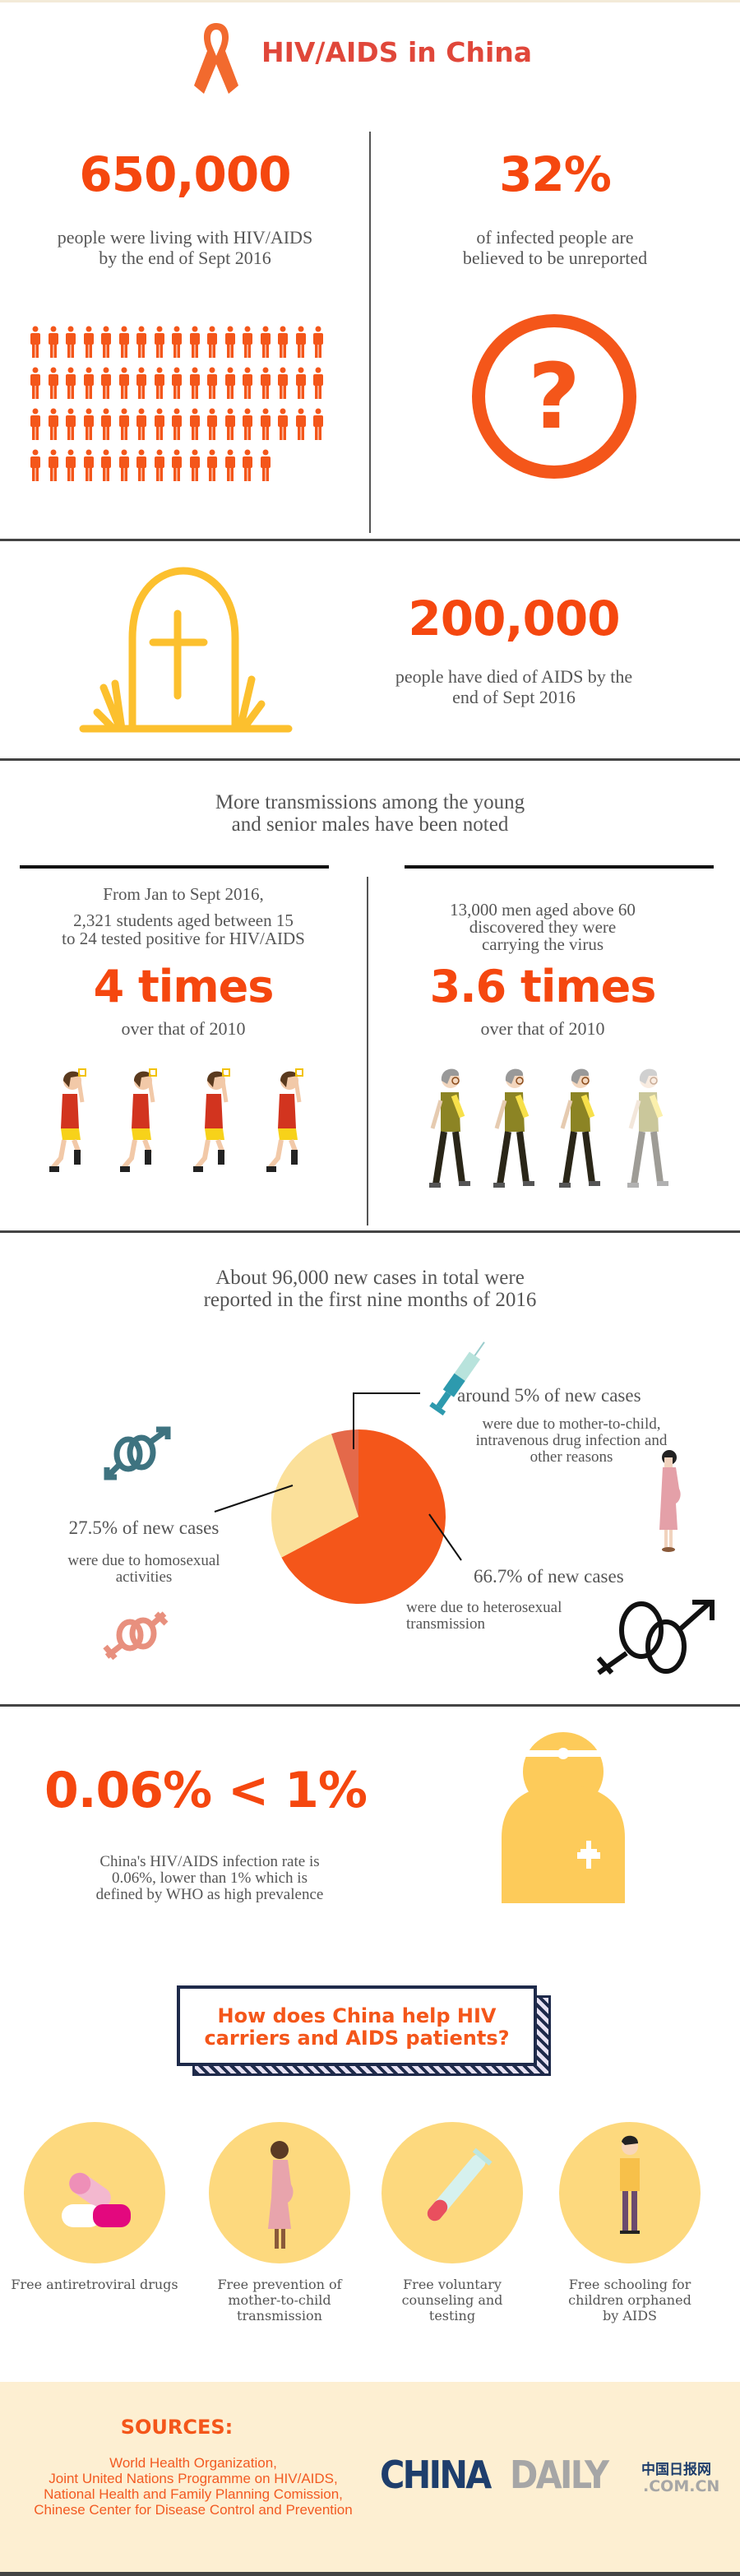 This screenshot has height=2576, width=740. Describe the element at coordinates (549, 1577) in the screenshot. I see `hetero-label: 66.7% of new cases` at that location.